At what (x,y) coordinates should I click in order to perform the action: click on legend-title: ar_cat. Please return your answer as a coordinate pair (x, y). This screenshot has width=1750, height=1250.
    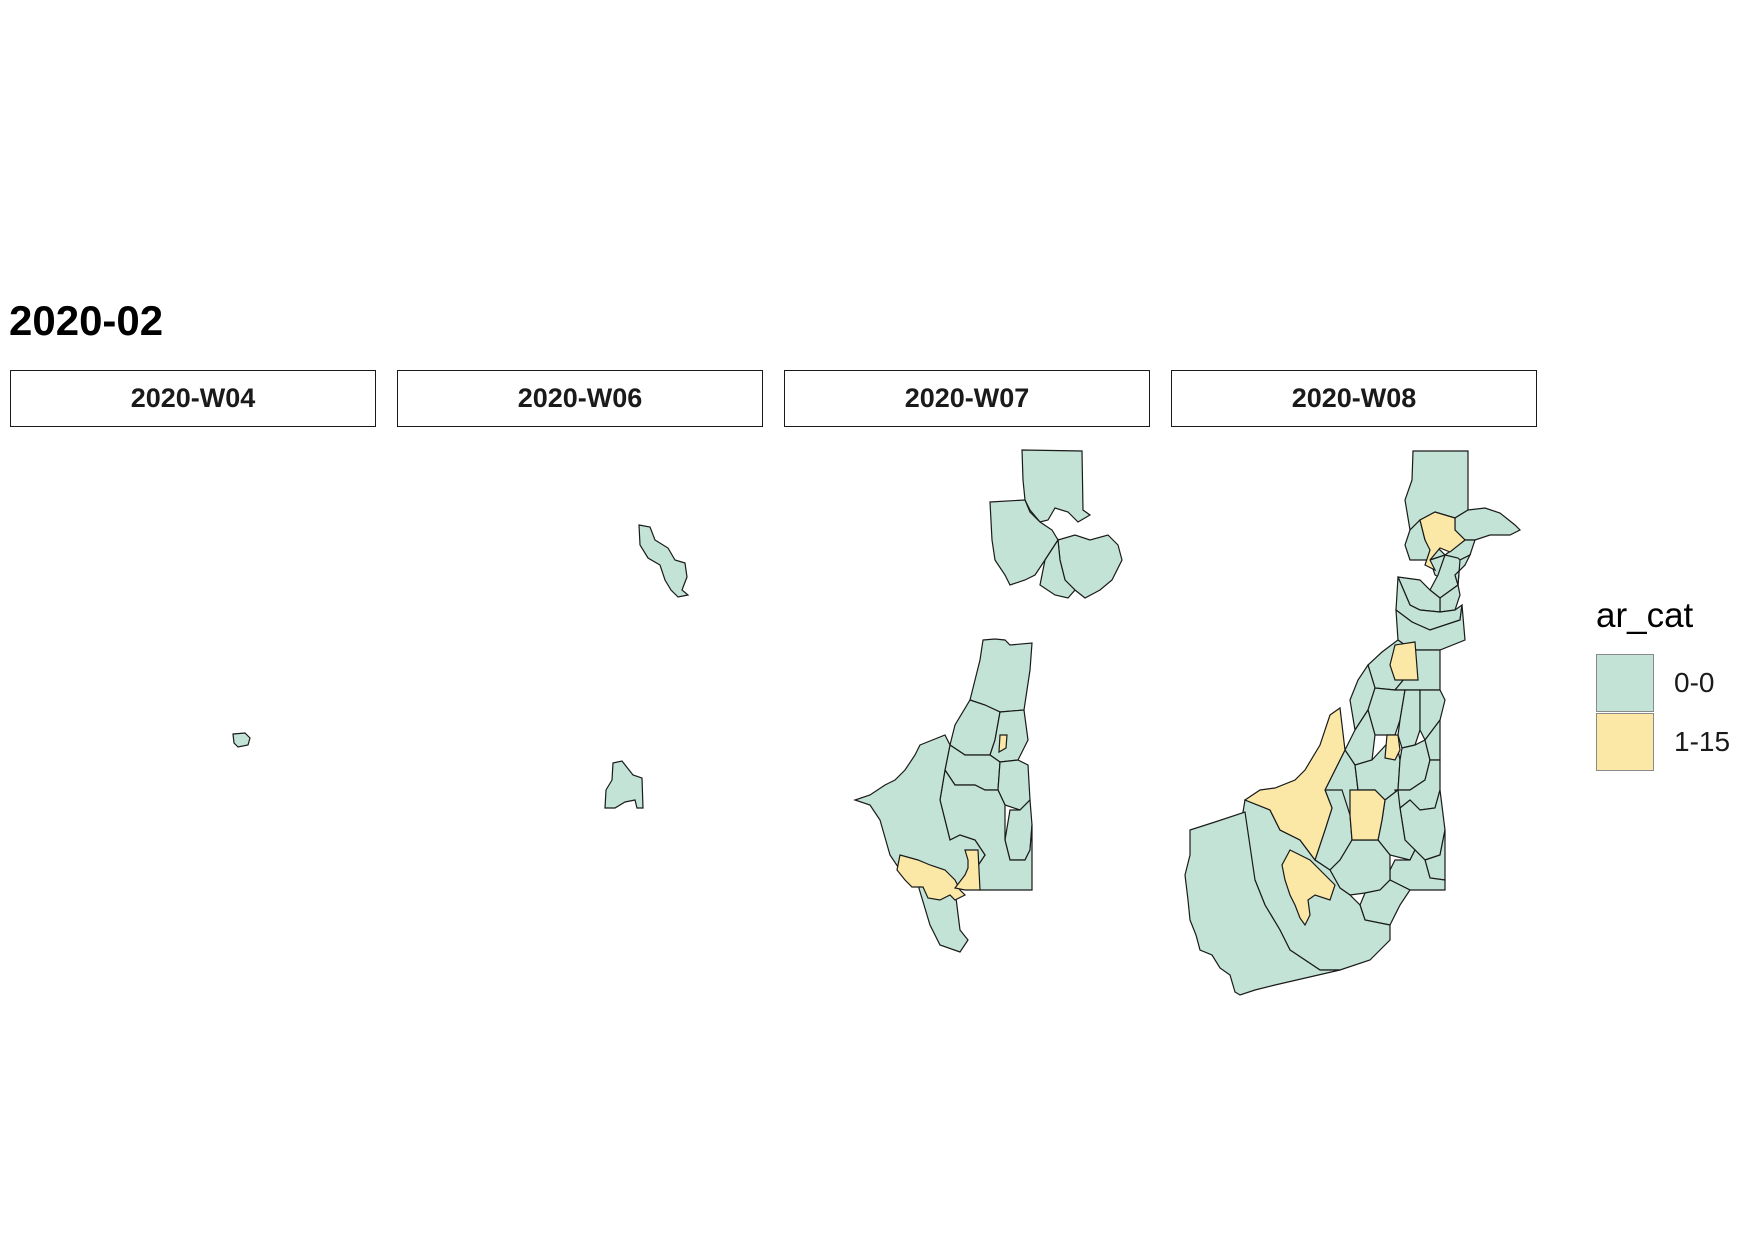
    Looking at the image, I should click on (1645, 615).